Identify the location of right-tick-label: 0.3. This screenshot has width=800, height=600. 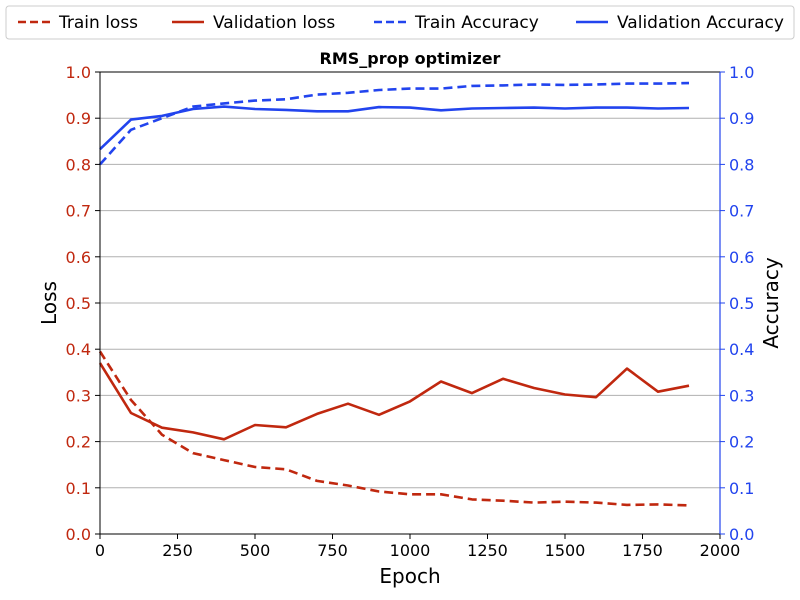
(741, 395).